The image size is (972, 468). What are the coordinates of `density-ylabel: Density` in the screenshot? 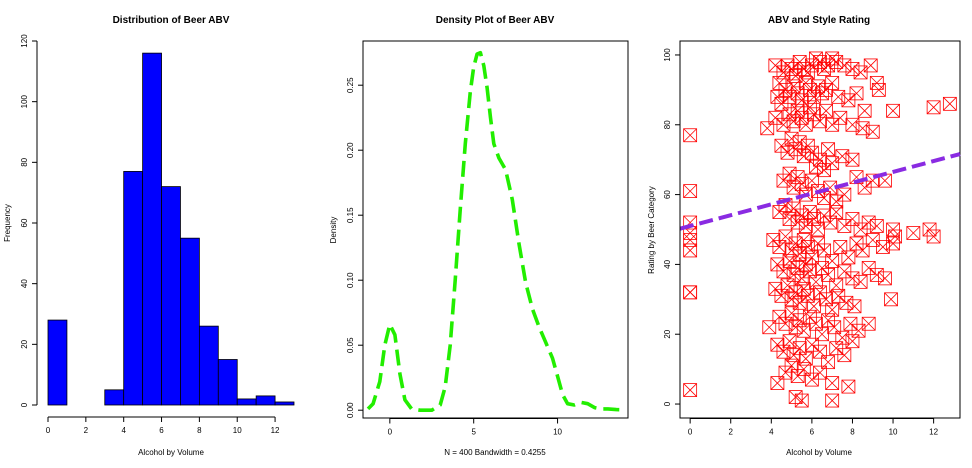 It's located at (333, 230).